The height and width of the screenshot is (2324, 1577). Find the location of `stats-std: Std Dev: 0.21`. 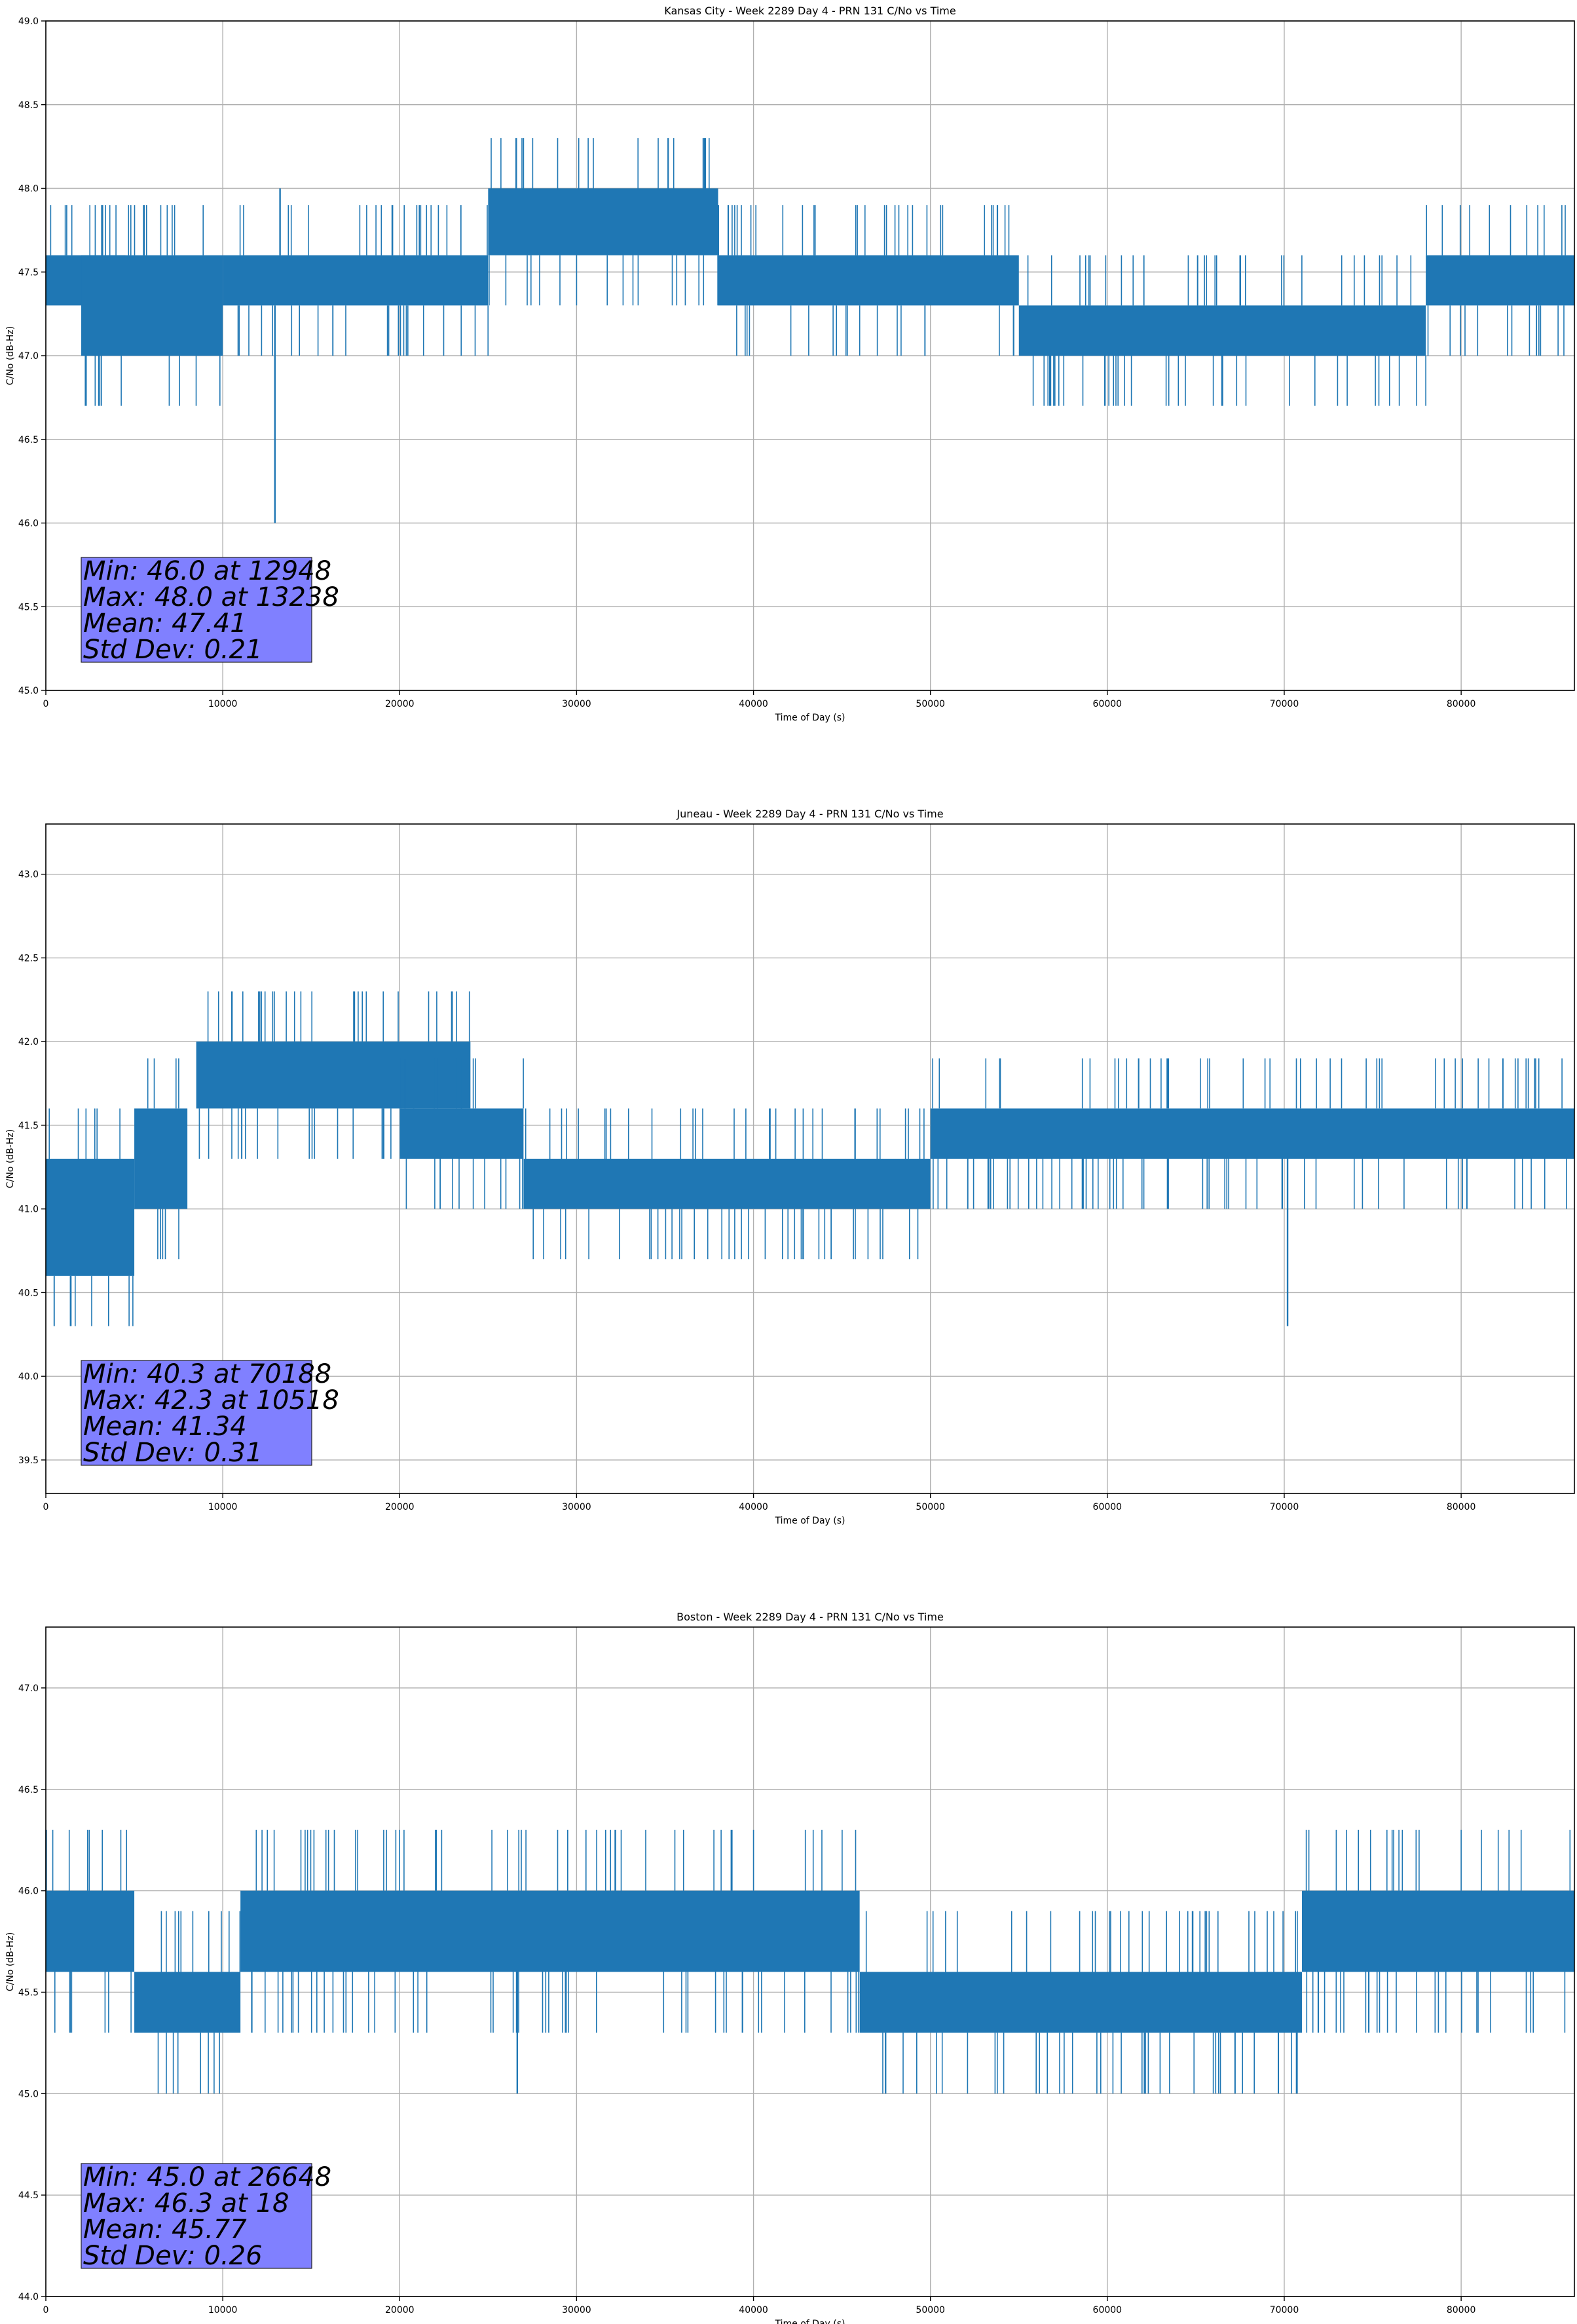

stats-std: Std Dev: 0.21 is located at coordinates (173, 650).